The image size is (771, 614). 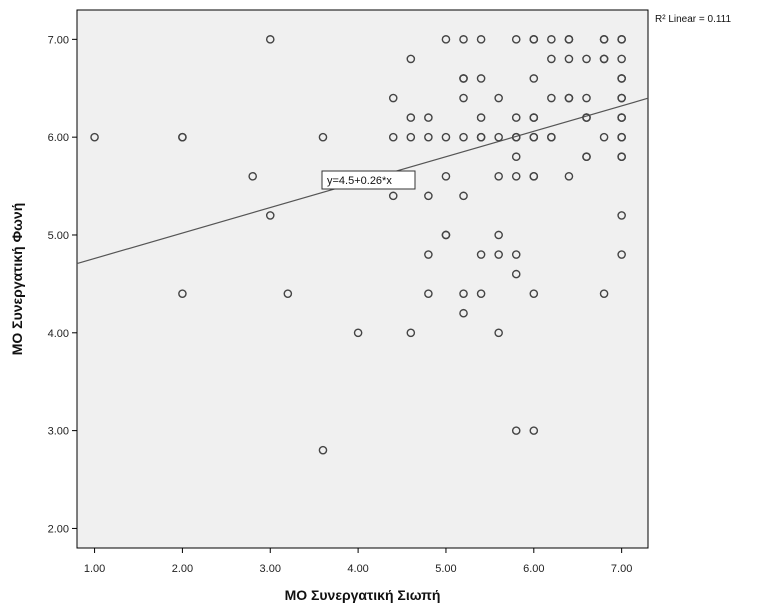 I want to click on x-axis-title: ΜΟ Συνεργατική Σιωπή, so click(x=363, y=595).